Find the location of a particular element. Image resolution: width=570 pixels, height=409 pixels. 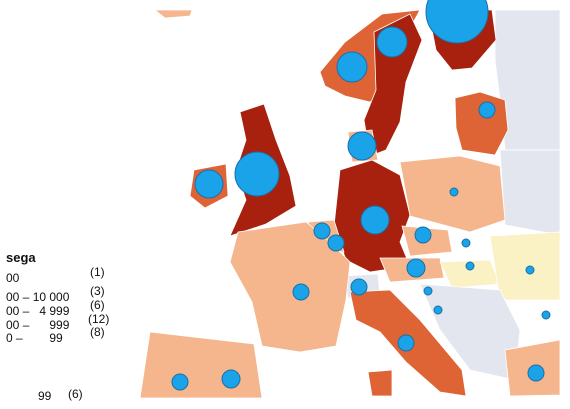

legend-count: (12) is located at coordinates (98, 319).